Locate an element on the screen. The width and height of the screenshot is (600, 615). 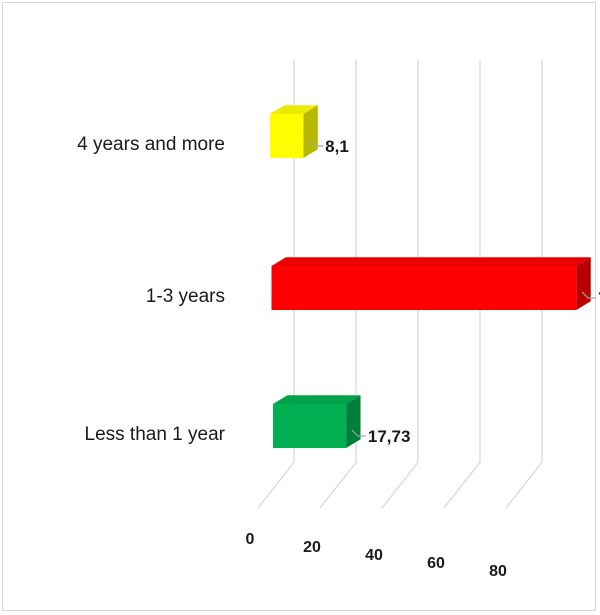
data-label-0: 8,1 is located at coordinates (337, 146).